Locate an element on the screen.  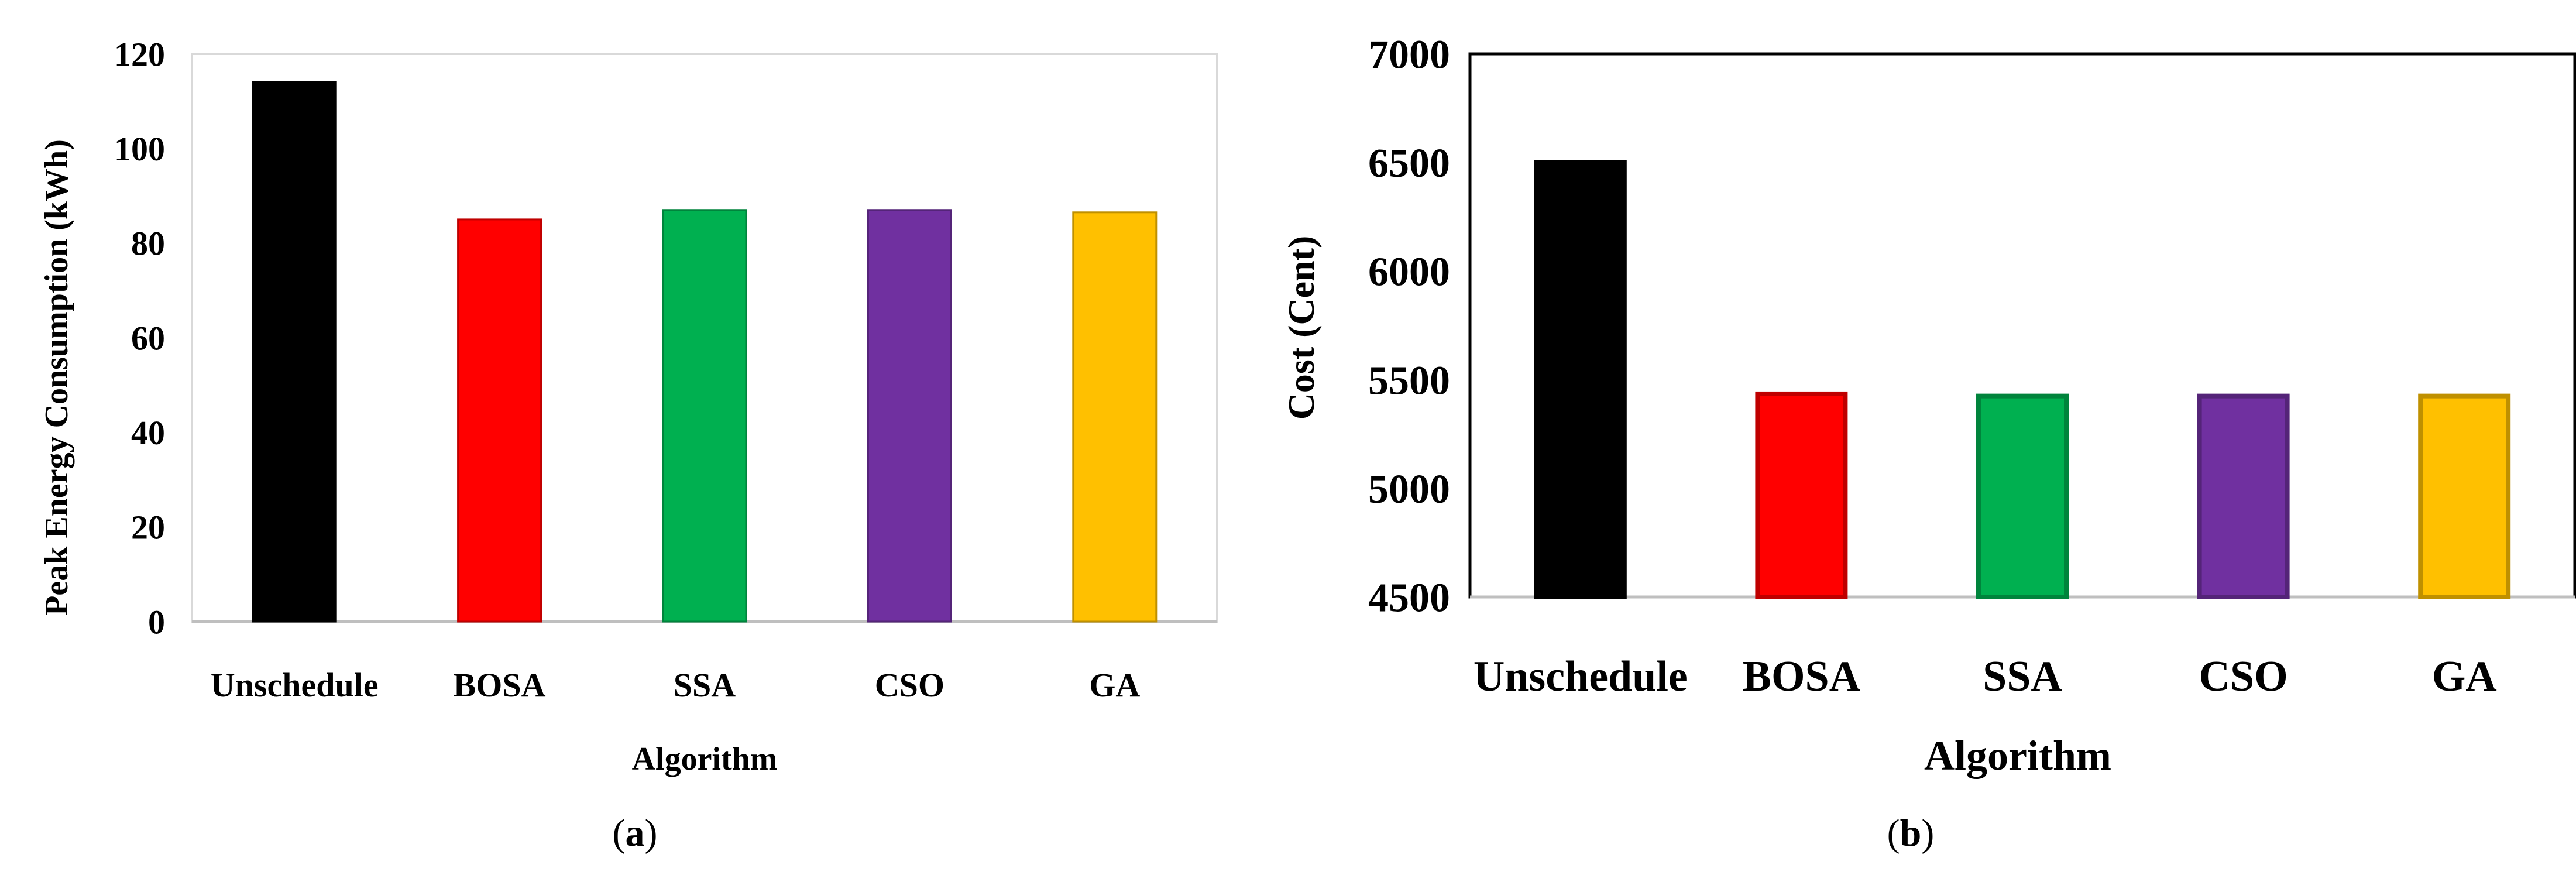
y-tick-label: 7000 is located at coordinates (1409, 56).